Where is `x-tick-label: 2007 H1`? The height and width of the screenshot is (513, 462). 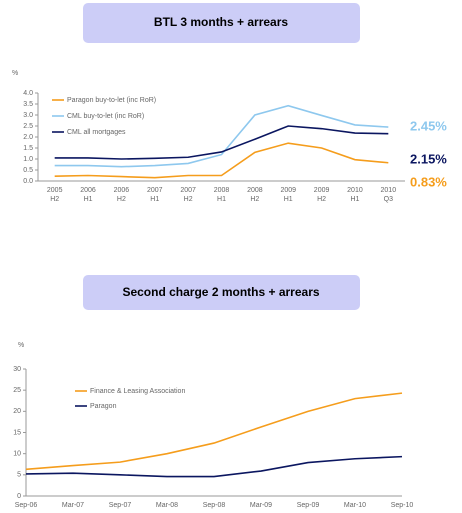
x-tick-label: 2007 H1 is located at coordinates (155, 195).